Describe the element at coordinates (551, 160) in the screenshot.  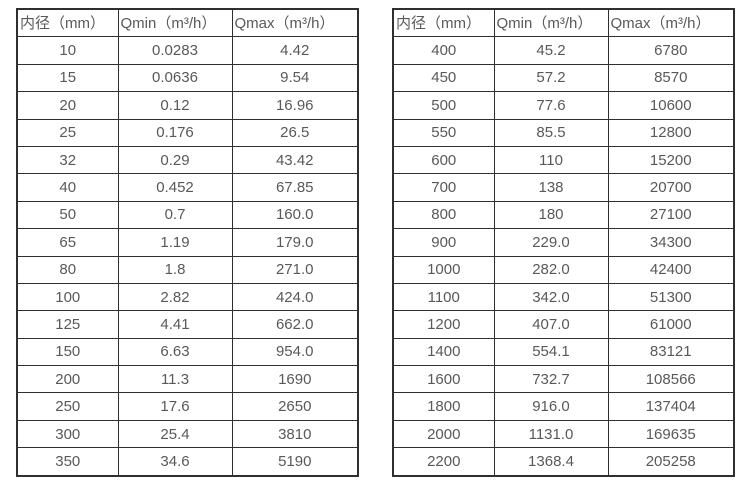
I see `qmin-cell: 110` at that location.